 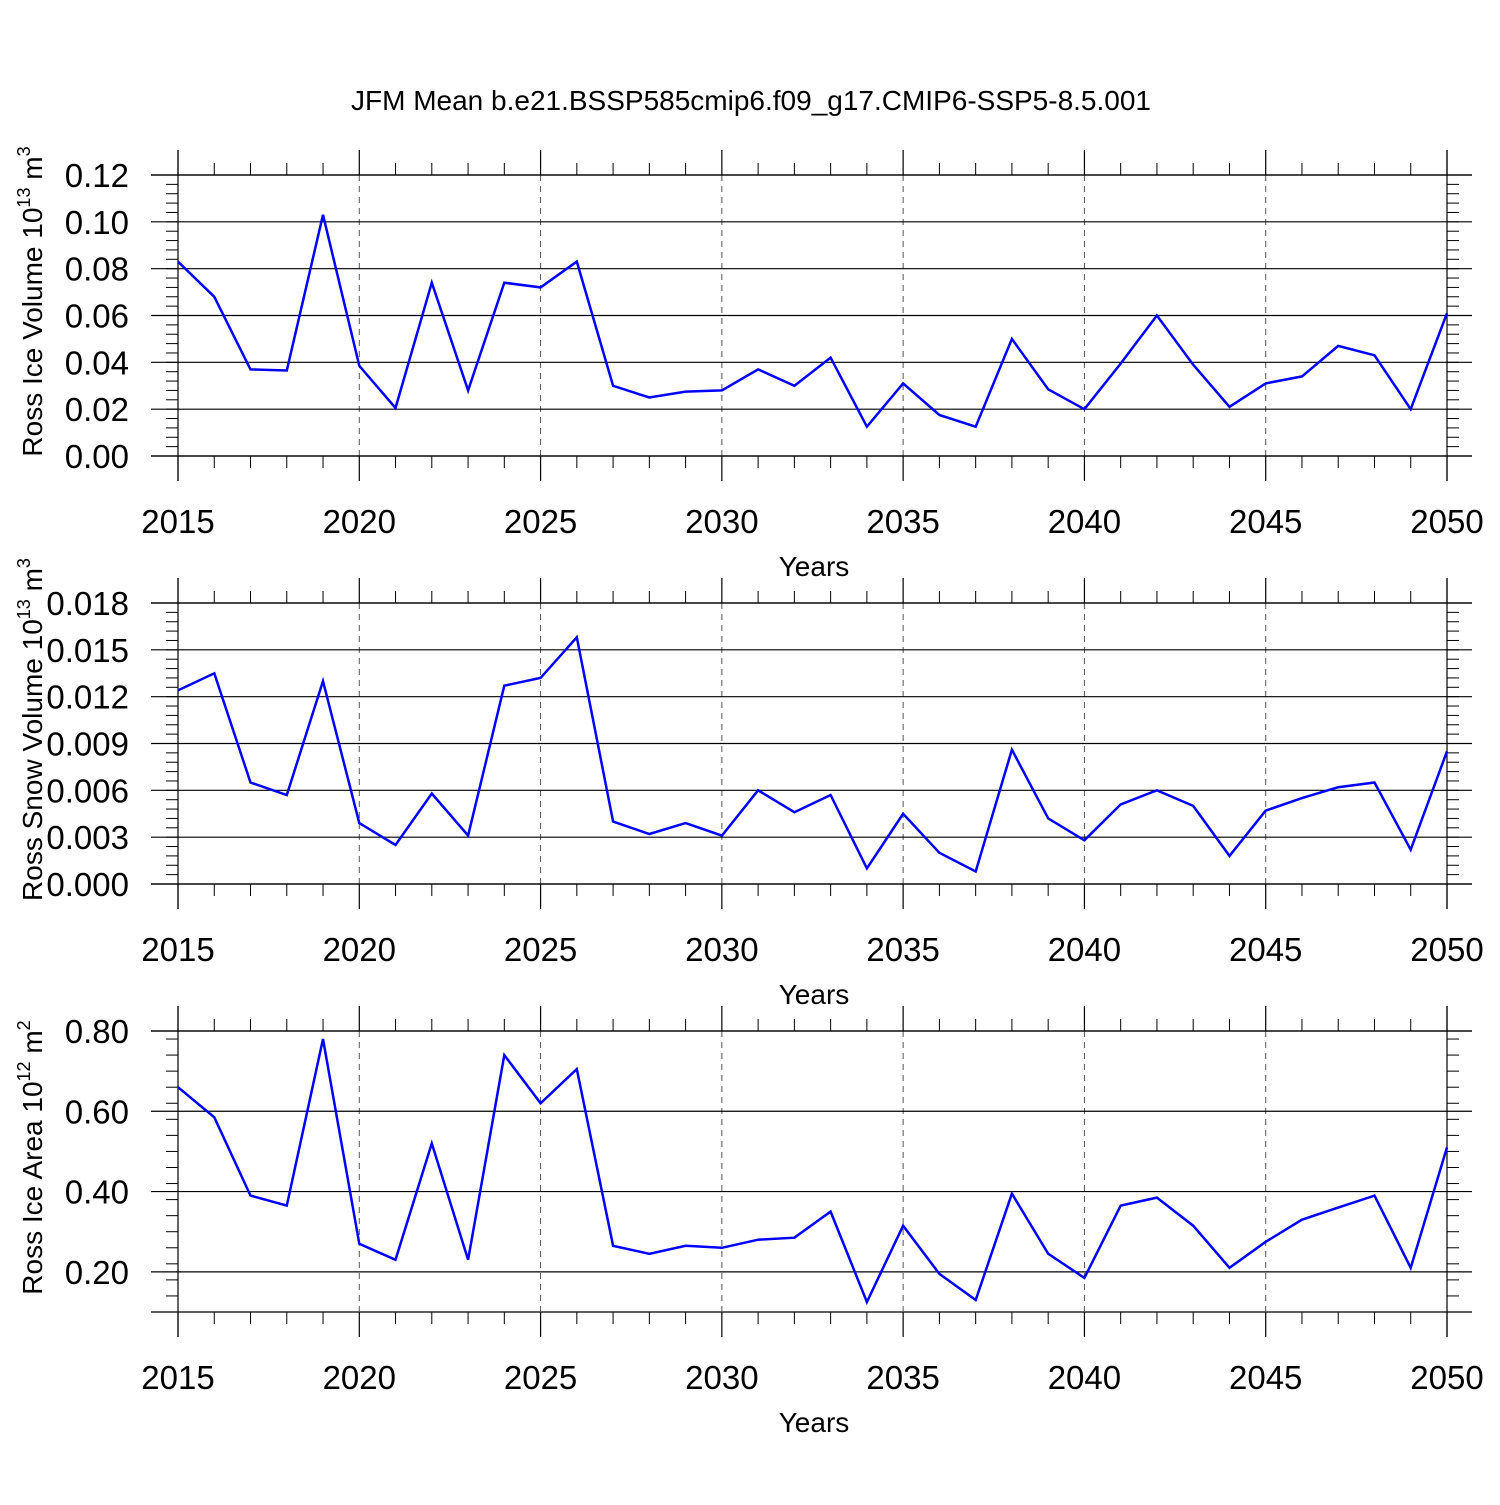 What do you see at coordinates (97, 222) in the screenshot?
I see `y-tick-label: 0.10` at bounding box center [97, 222].